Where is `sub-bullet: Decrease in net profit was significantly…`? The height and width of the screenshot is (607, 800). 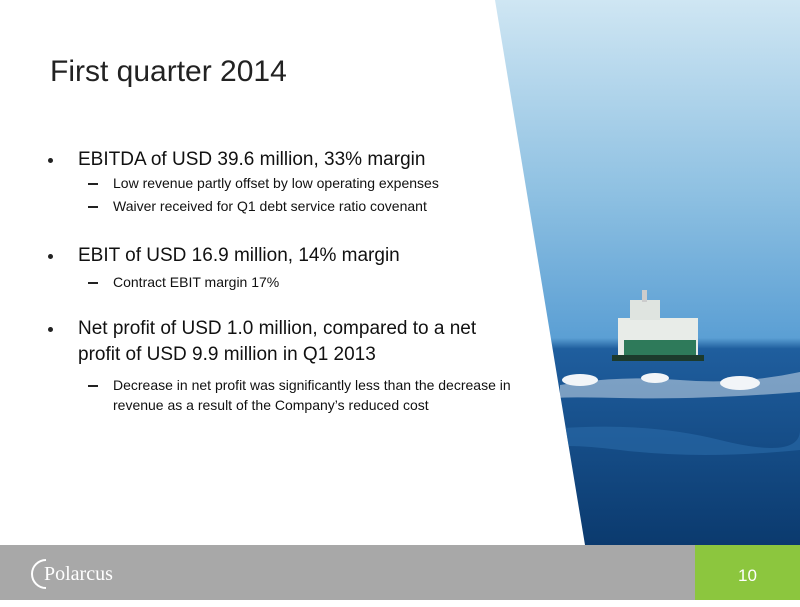 sub-bullet: Decrease in net profit was significantly… is located at coordinates (315, 395).